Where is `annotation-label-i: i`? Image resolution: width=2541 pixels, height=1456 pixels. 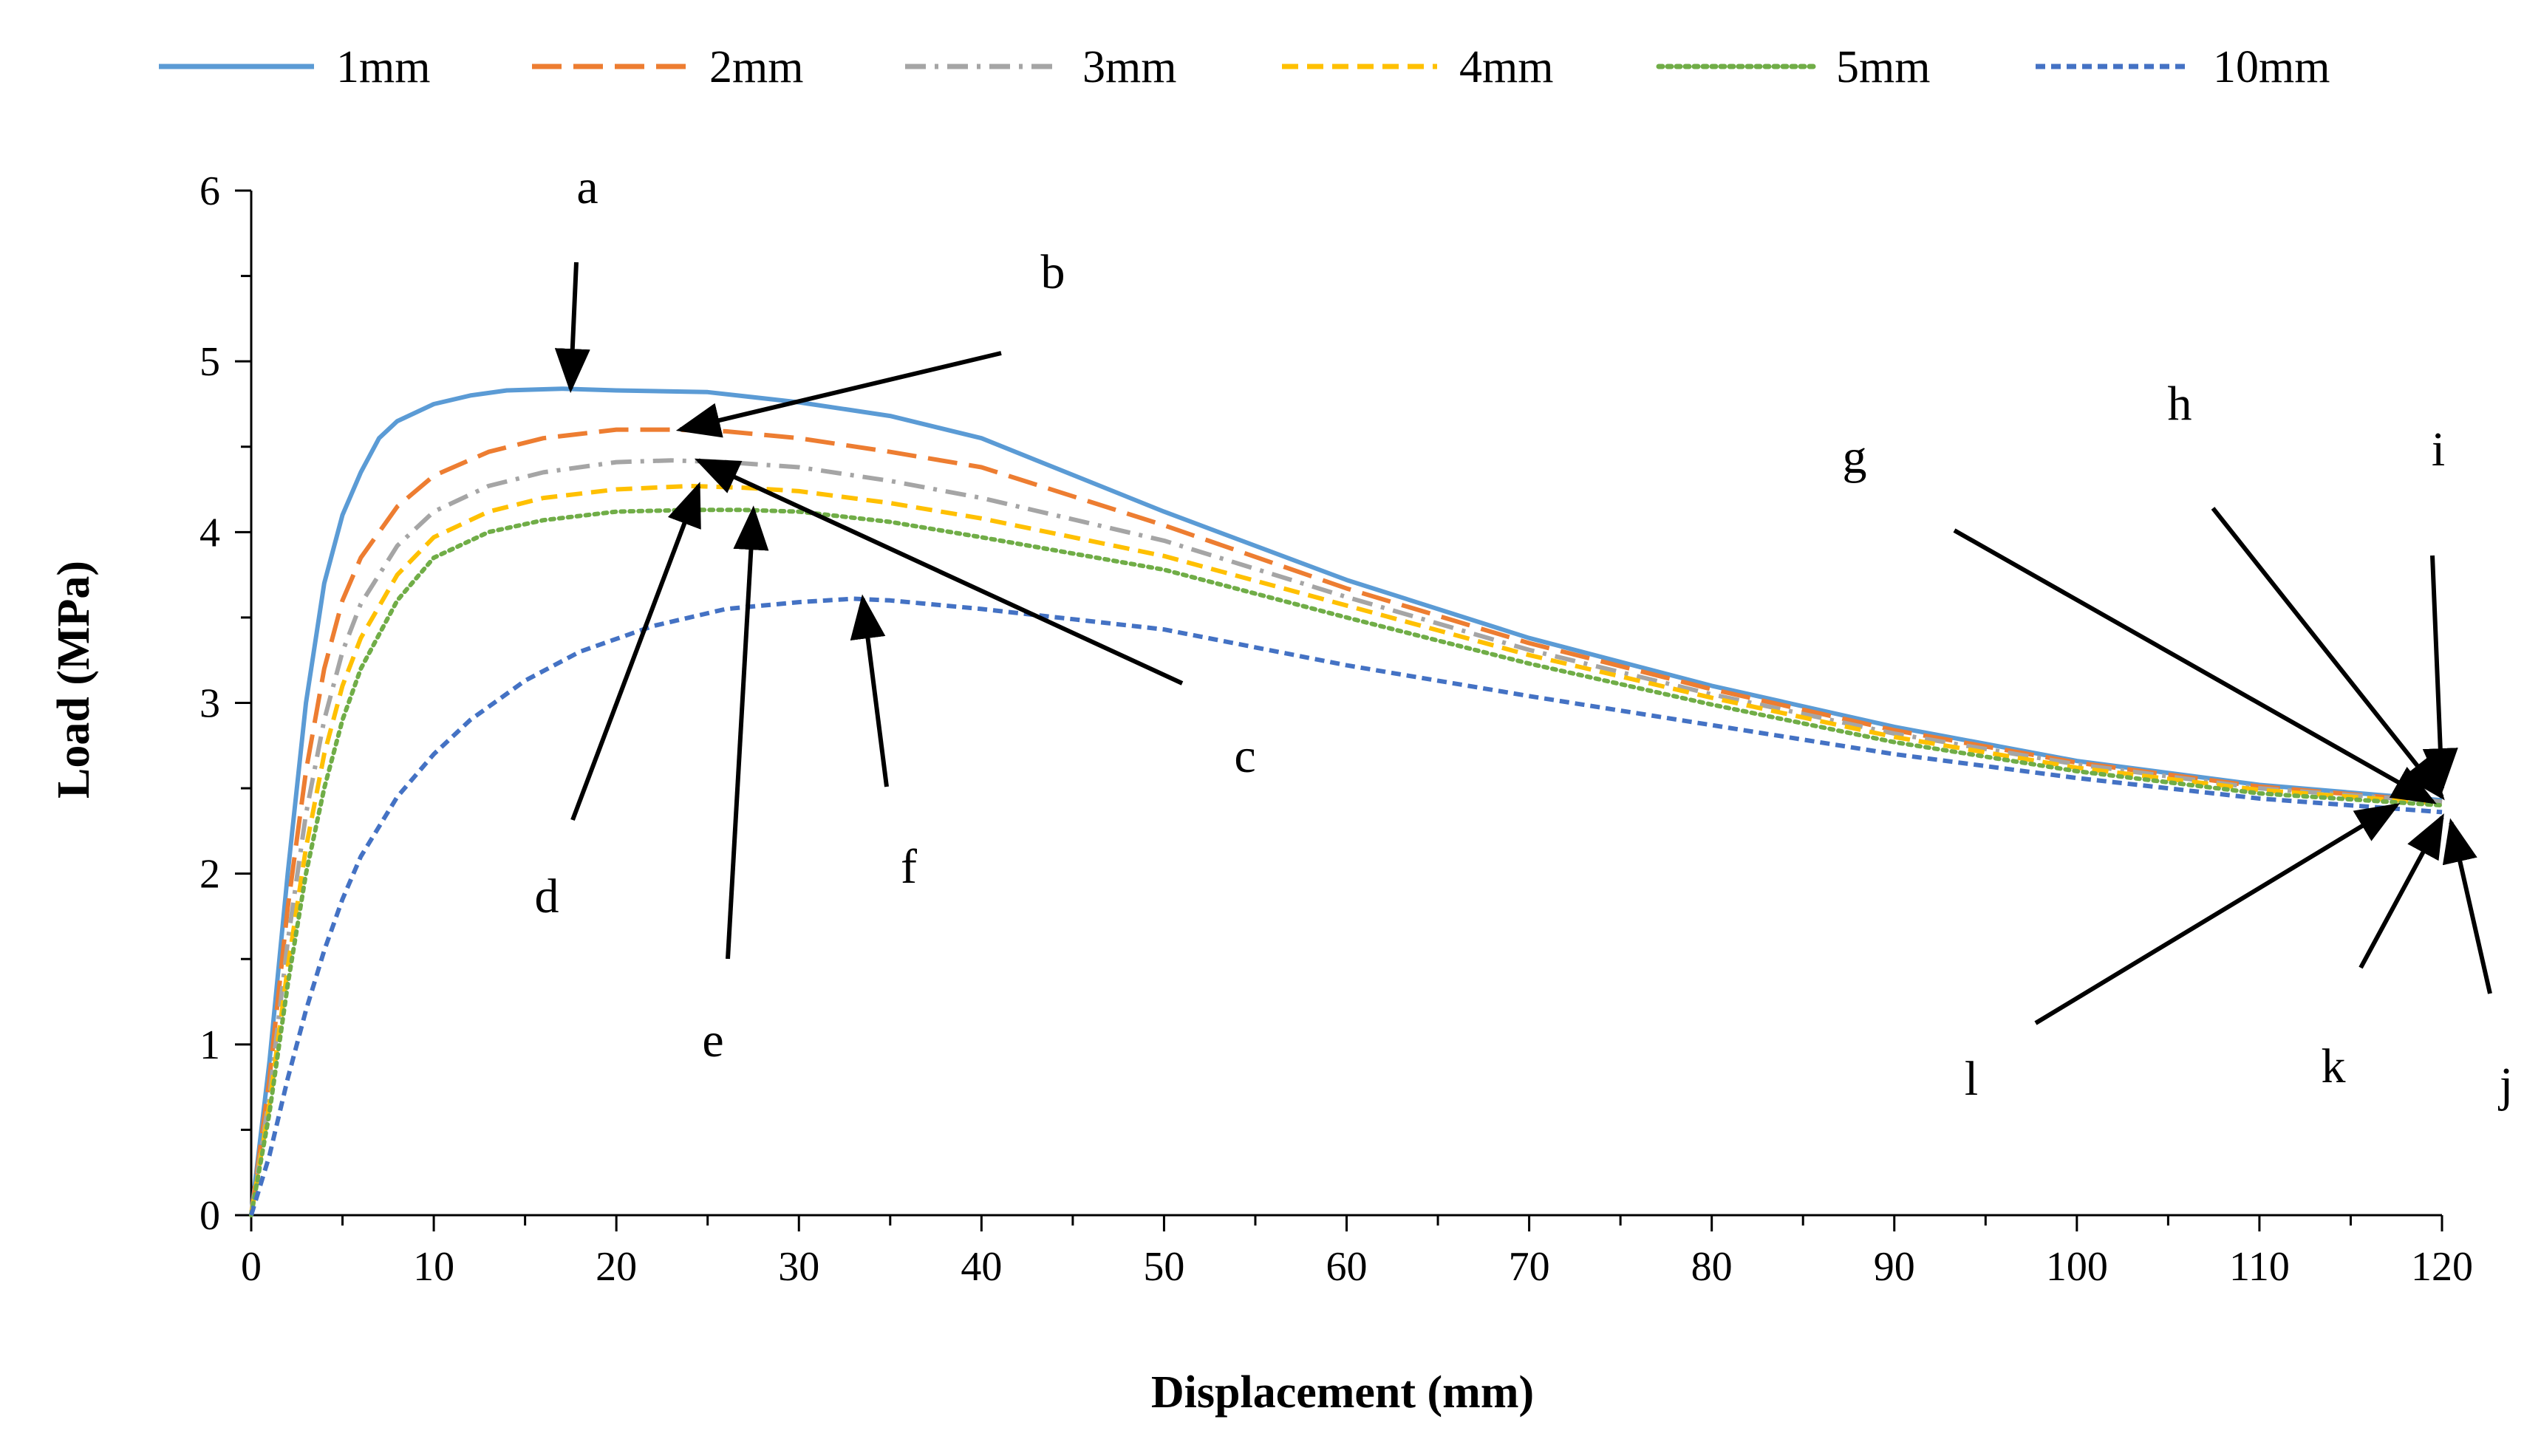 annotation-label-i: i is located at coordinates (2438, 449).